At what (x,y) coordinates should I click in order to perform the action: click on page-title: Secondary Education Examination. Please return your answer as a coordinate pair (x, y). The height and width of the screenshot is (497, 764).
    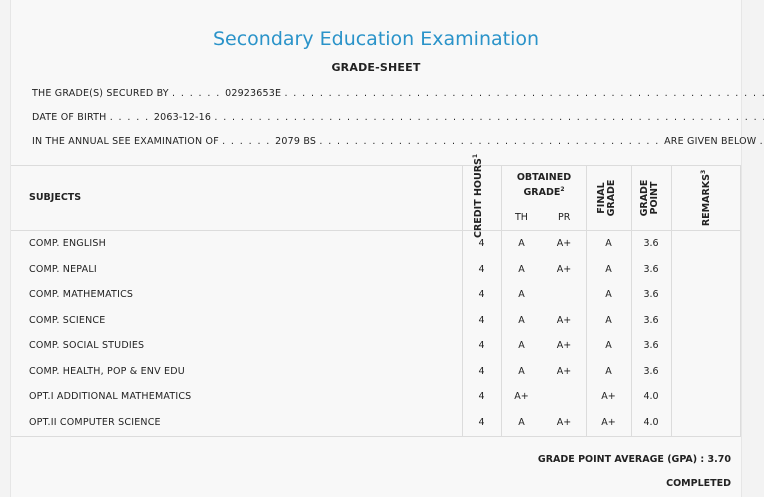
    Looking at the image, I should click on (376, 39).